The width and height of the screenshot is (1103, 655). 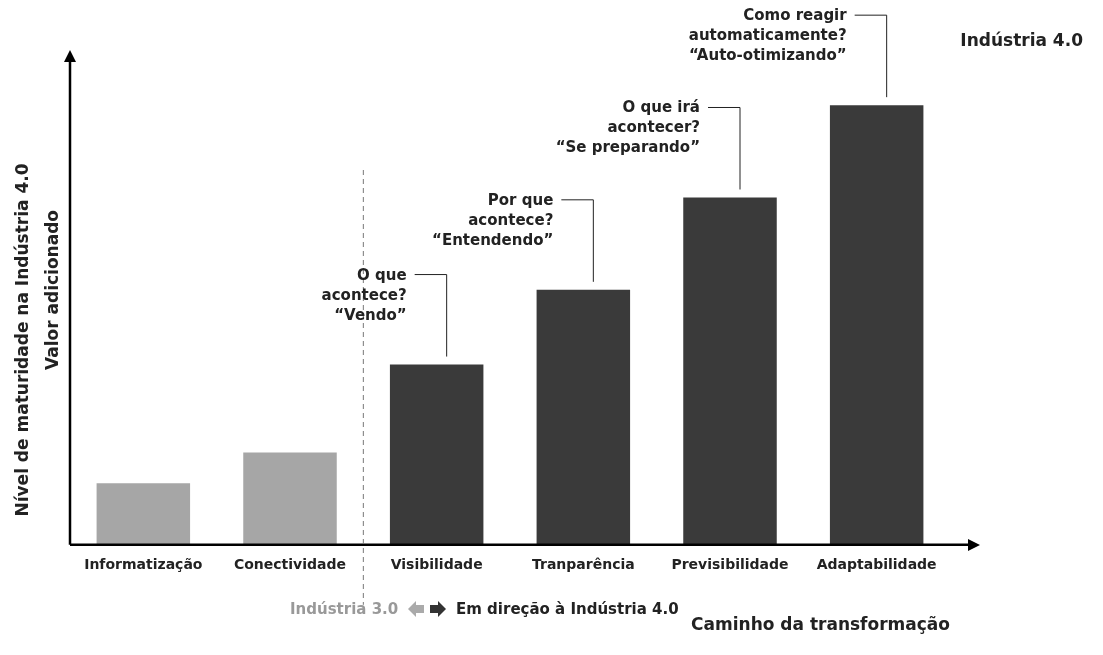 What do you see at coordinates (1021, 40) in the screenshot?
I see `text: Indústria 4.0` at bounding box center [1021, 40].